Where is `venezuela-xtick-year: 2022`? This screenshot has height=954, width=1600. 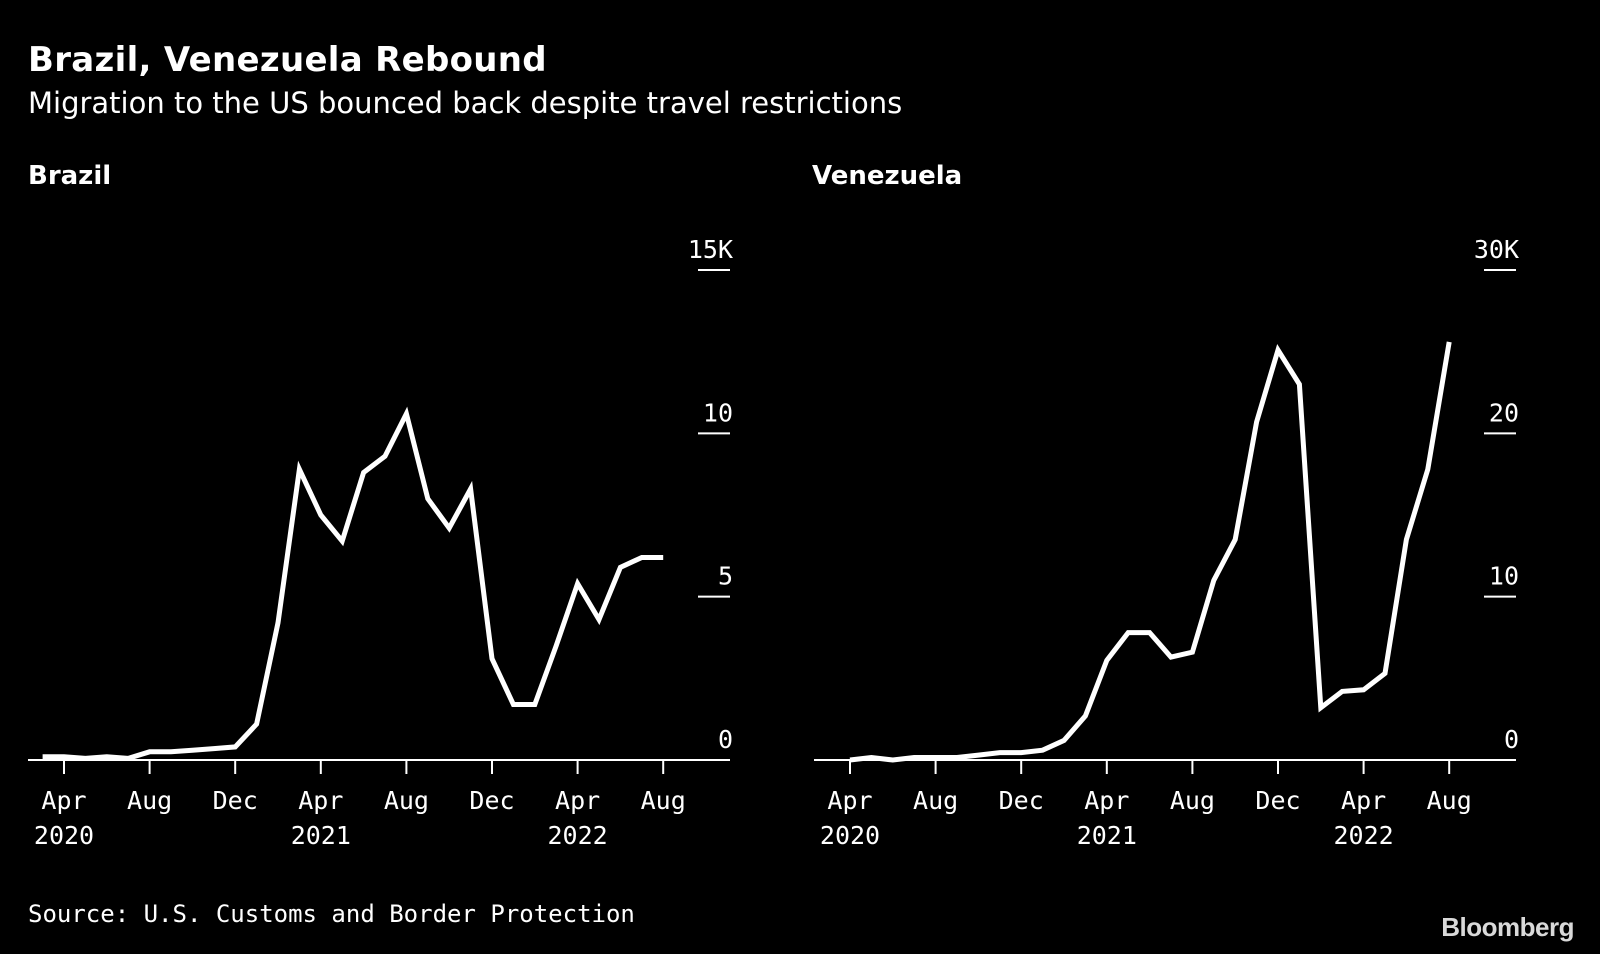
venezuela-xtick-year: 2022 is located at coordinates (1363, 835).